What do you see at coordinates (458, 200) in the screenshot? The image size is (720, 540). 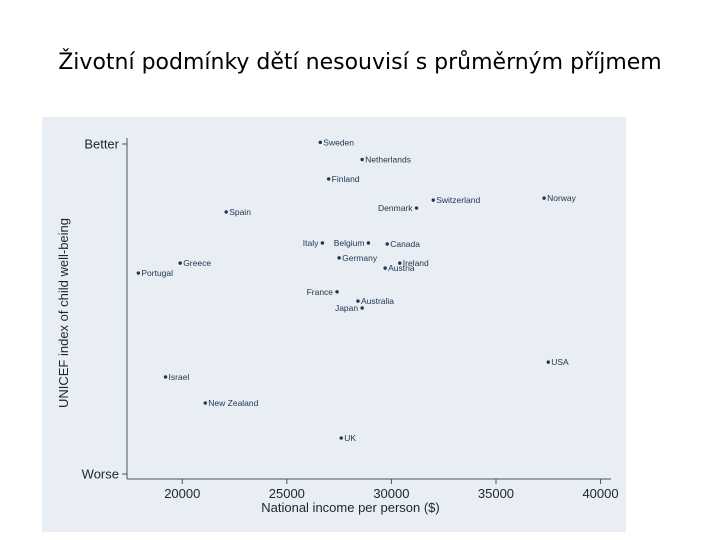 I see `point-label-switzerland: Switzerland` at bounding box center [458, 200].